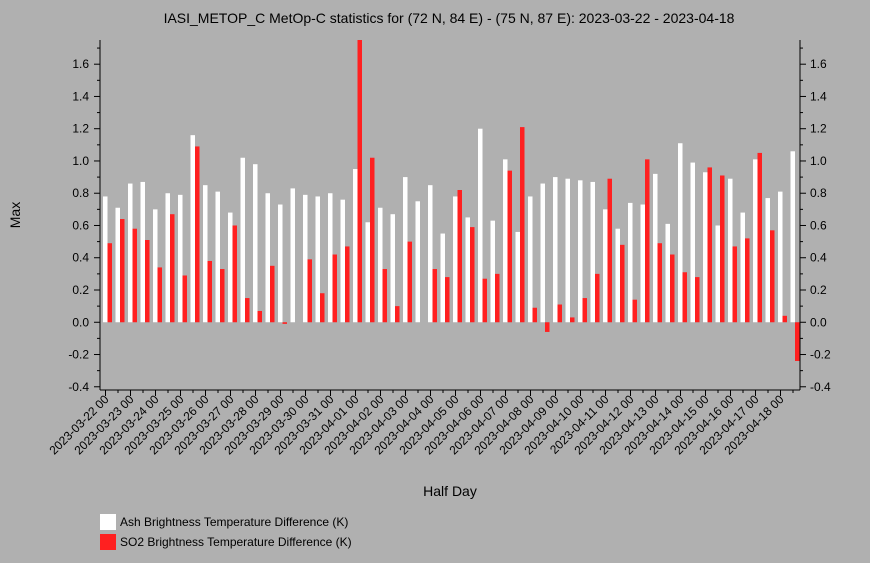 The image size is (870, 563). What do you see at coordinates (820, 355) in the screenshot?
I see `y-tick-label-right: -0.2` at bounding box center [820, 355].